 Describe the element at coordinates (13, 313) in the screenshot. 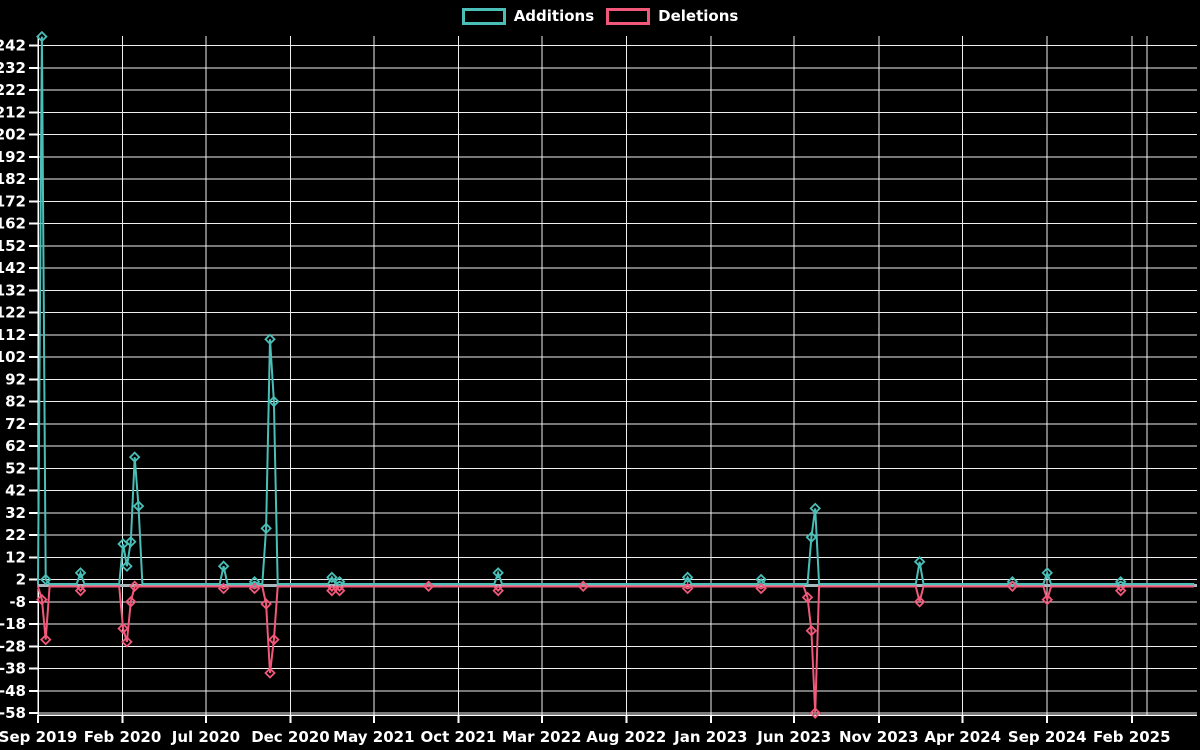

I see `y-axis-tick-label: 122` at that location.